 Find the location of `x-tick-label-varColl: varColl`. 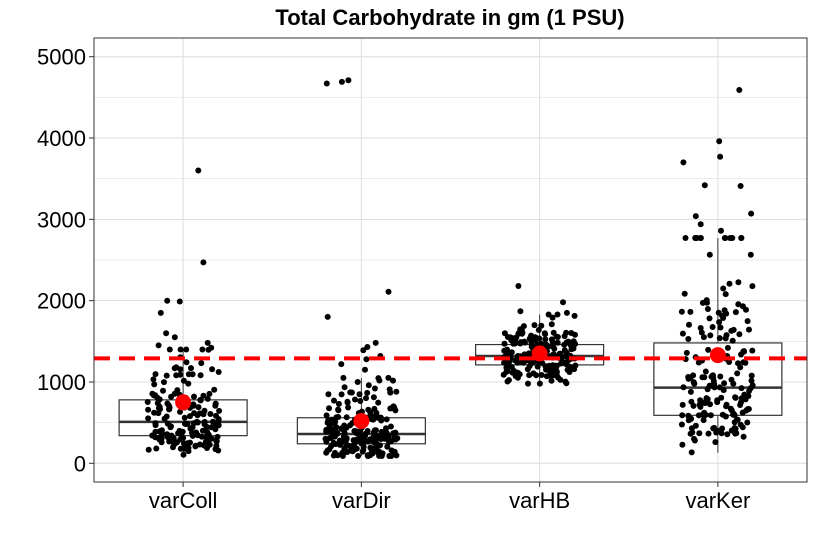

x-tick-label-varColl: varColl is located at coordinates (183, 500).